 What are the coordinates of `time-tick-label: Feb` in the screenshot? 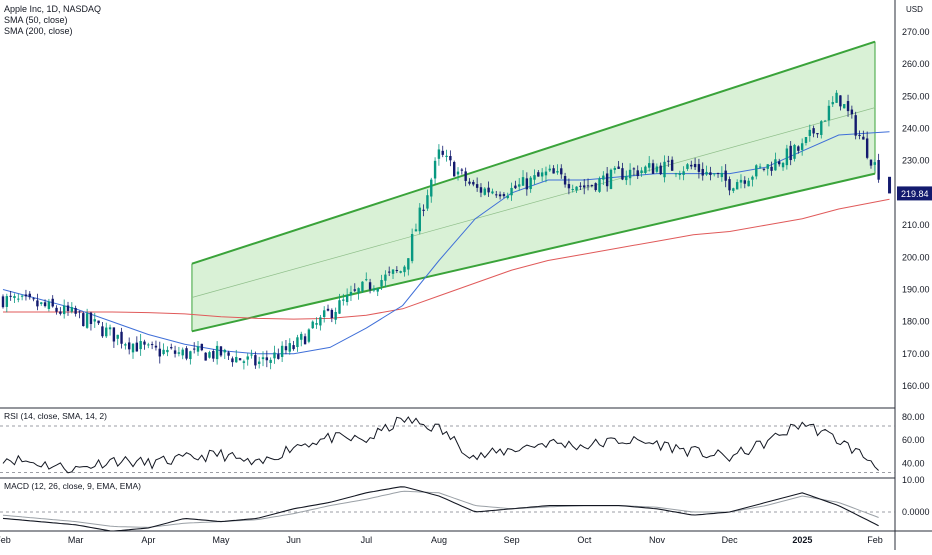 It's located at (875, 540).